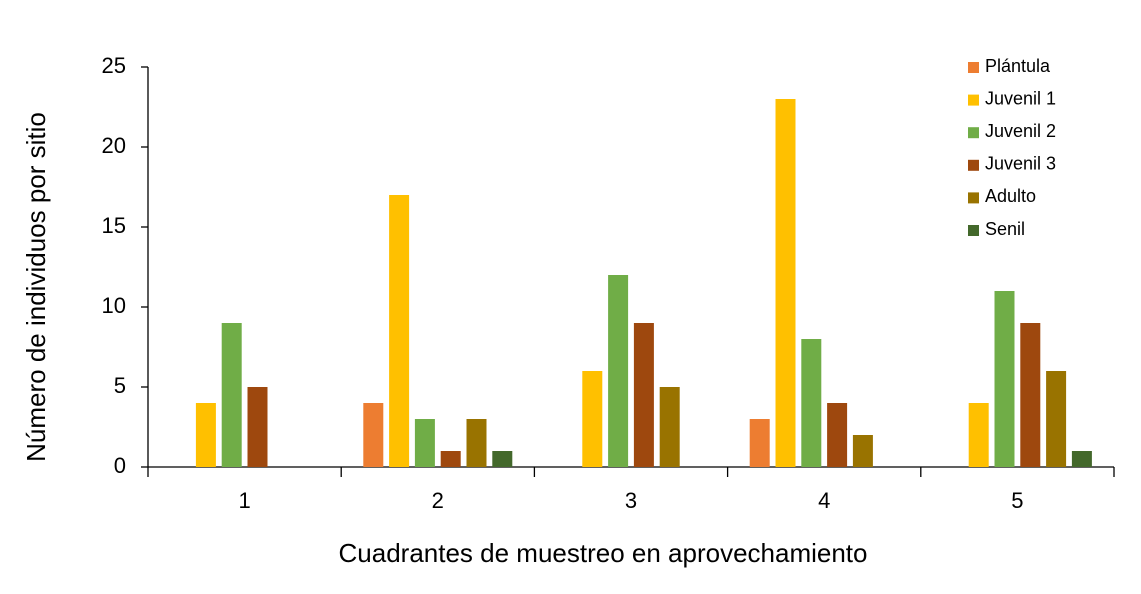 The height and width of the screenshot is (594, 1141). I want to click on y-tick-label: 25, so click(114, 65).